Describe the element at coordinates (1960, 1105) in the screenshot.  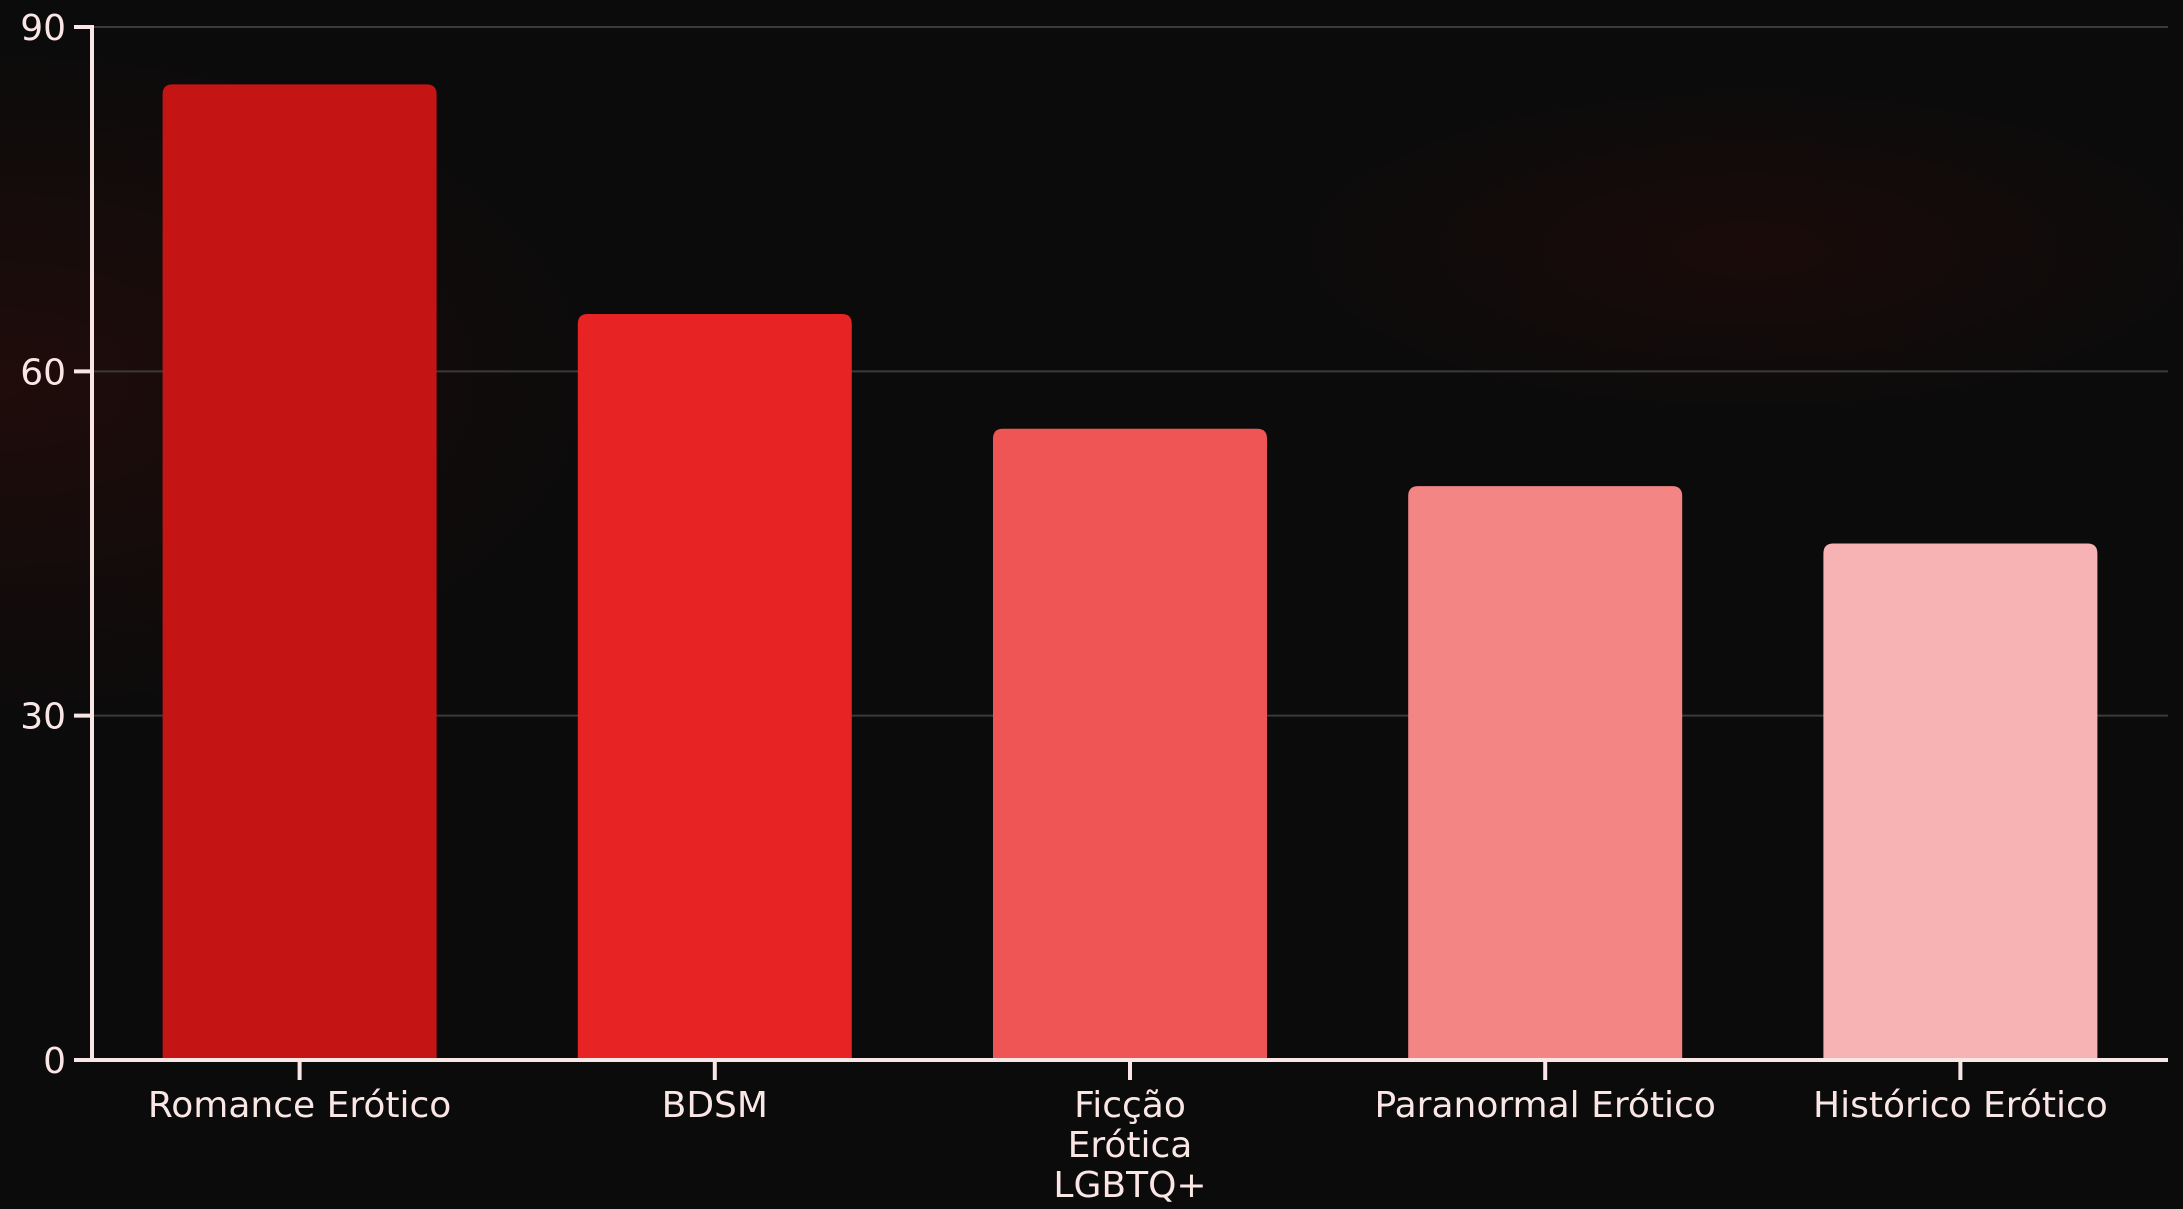
I see `x-tick-label: Histórico Erótico` at that location.